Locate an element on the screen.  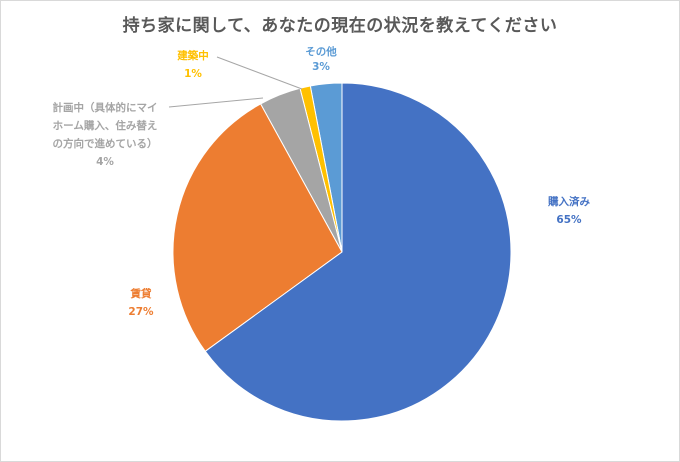
data-label-planning: 計画中（具体的にマイ ホーム購入、住み替え の方向で進めている） 4% is located at coordinates (105, 135).